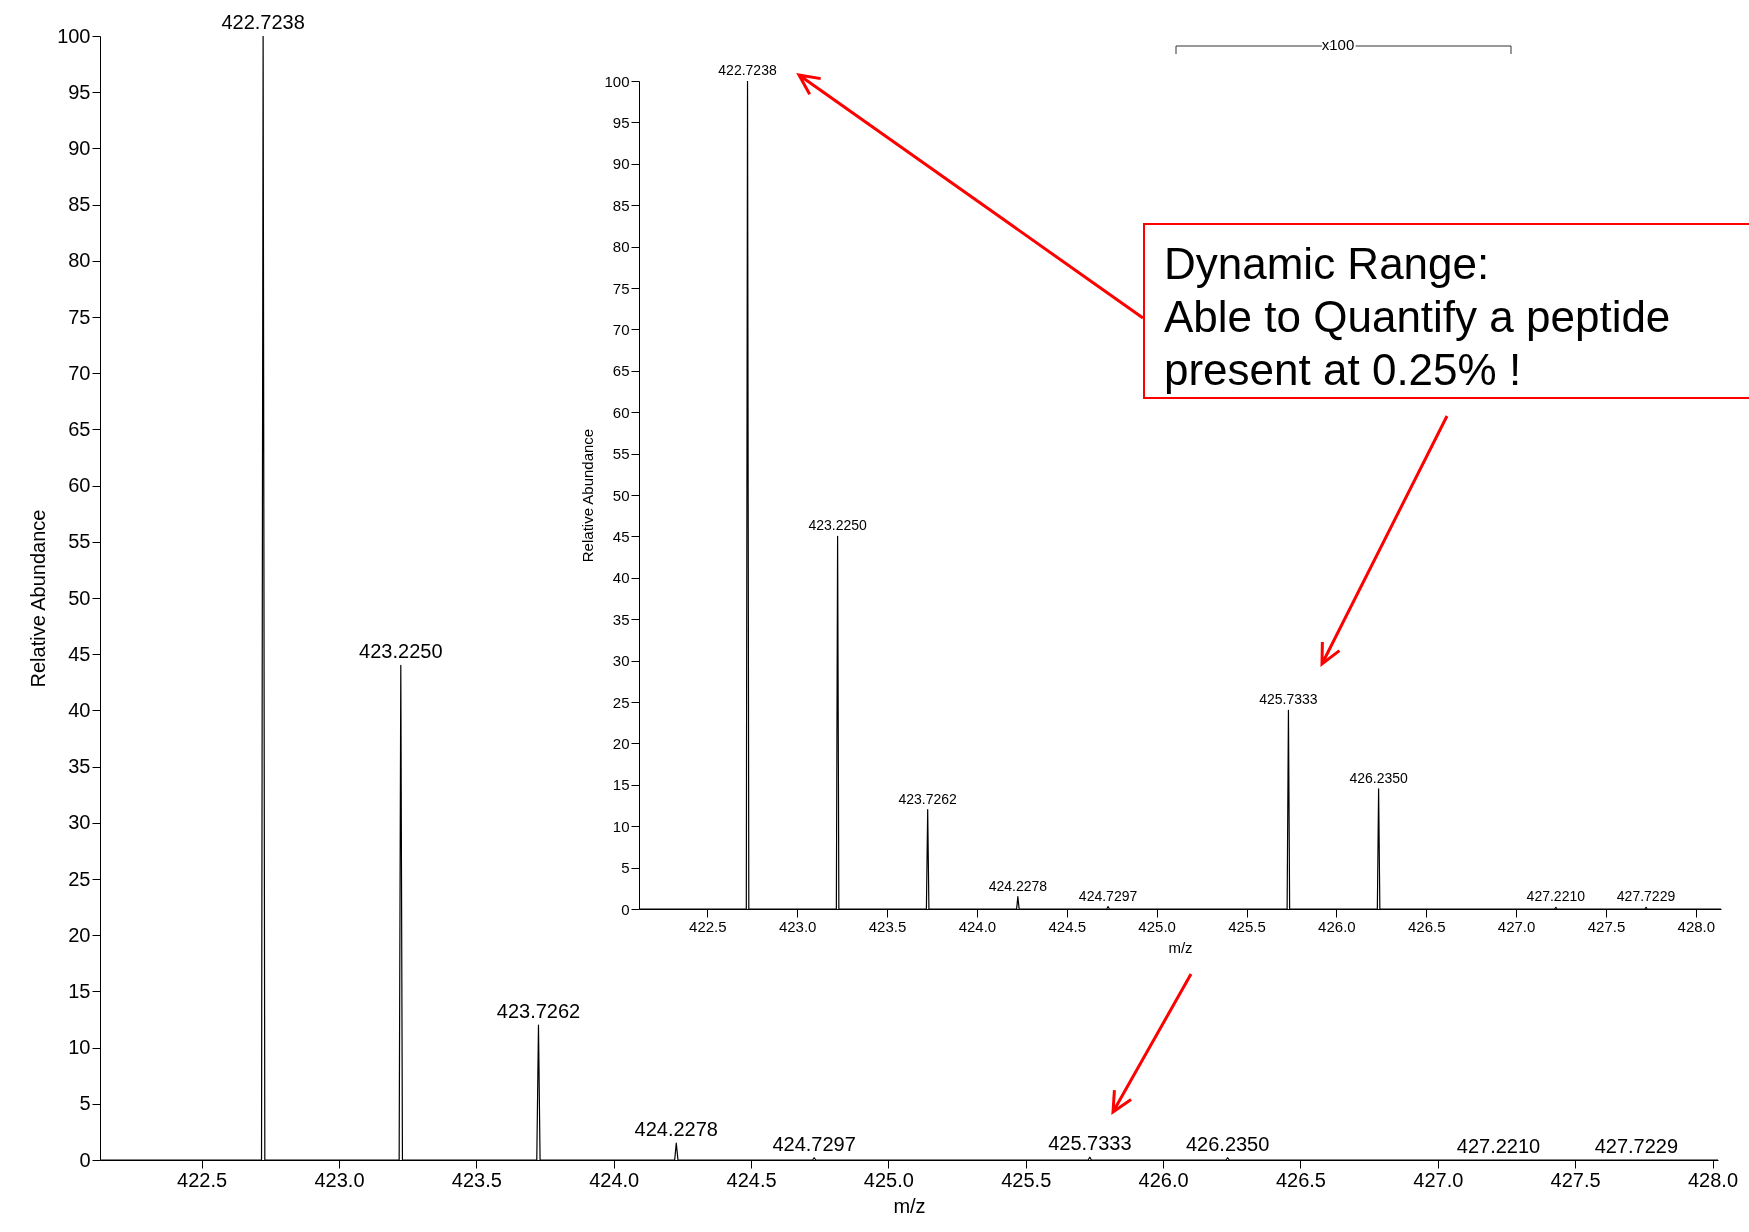 Image resolution: width=1749 pixels, height=1232 pixels. What do you see at coordinates (1338, 44) in the screenshot?
I see `annotation: x100` at bounding box center [1338, 44].